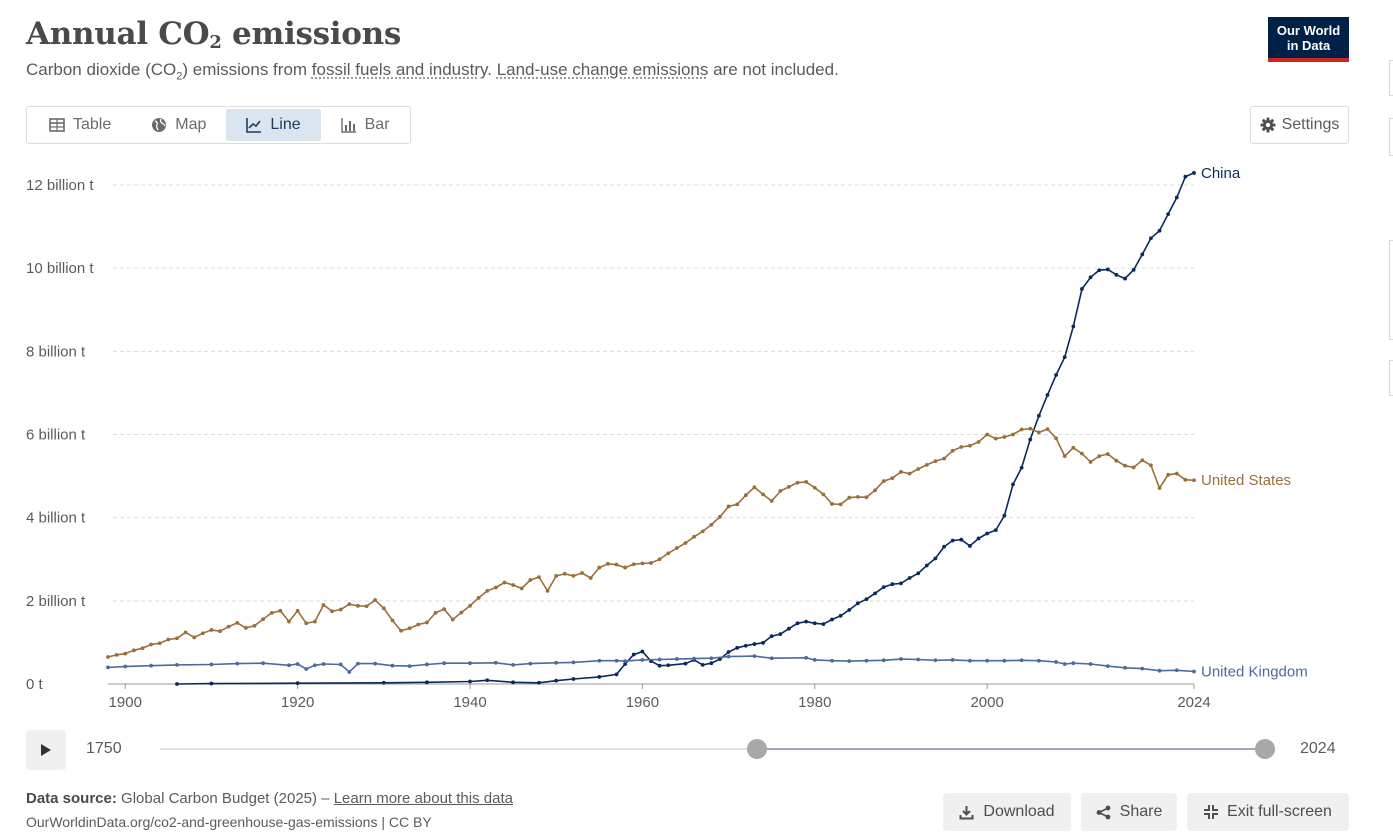  I want to click on series-label: China, so click(1221, 173).